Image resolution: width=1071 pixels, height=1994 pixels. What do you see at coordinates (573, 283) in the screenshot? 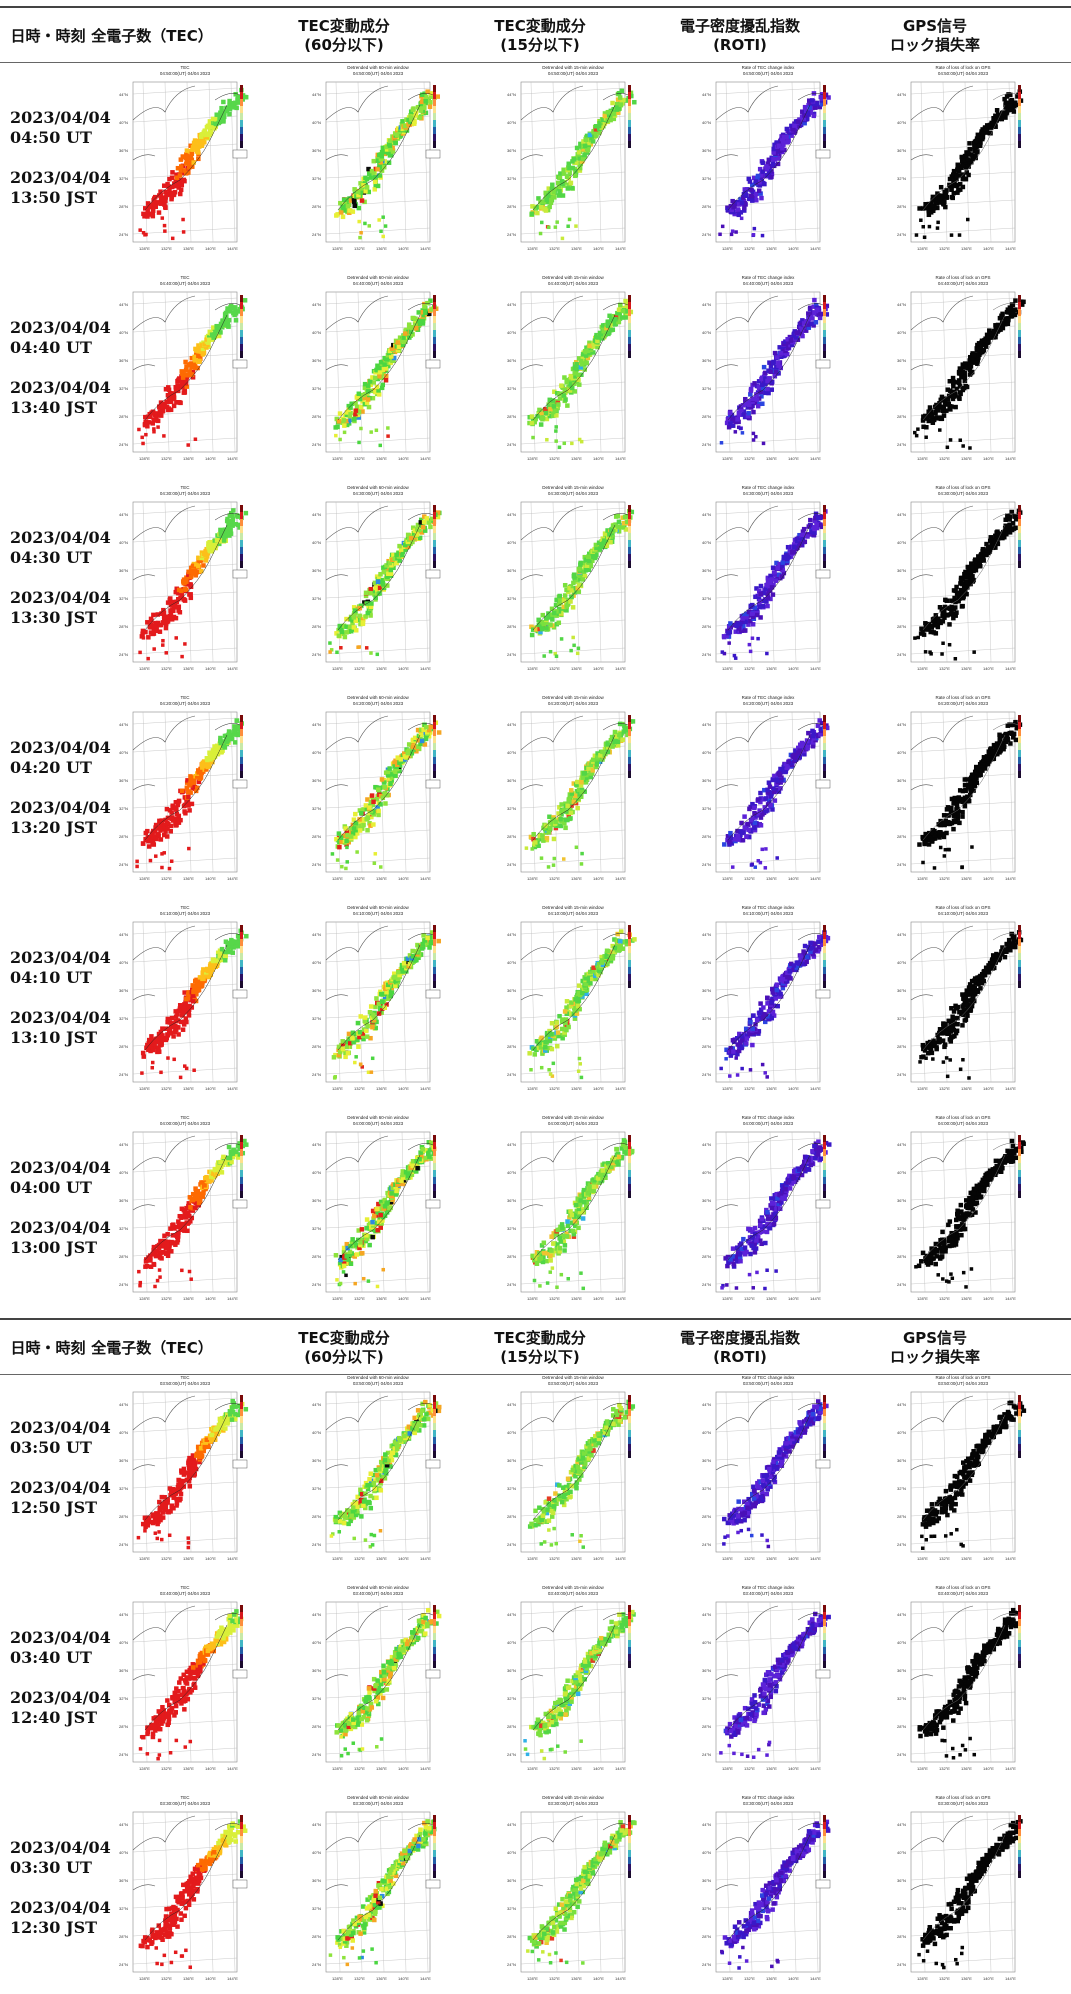
I see `map-time: 04:40:00(UT) 04/04 2023` at bounding box center [573, 283].